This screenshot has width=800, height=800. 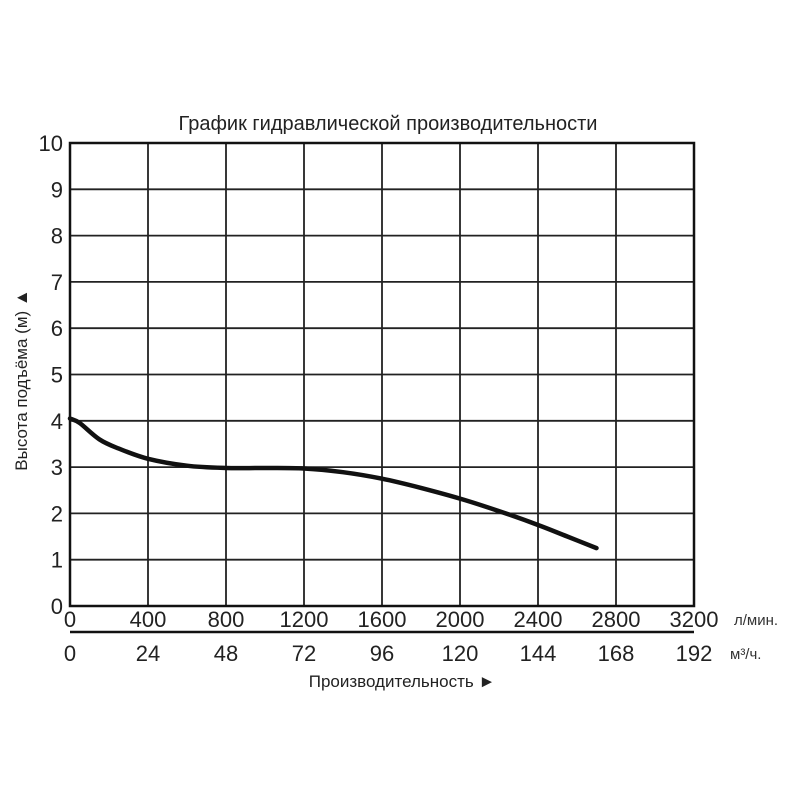 What do you see at coordinates (333, 483) in the screenshot?
I see `performance-curve` at bounding box center [333, 483].